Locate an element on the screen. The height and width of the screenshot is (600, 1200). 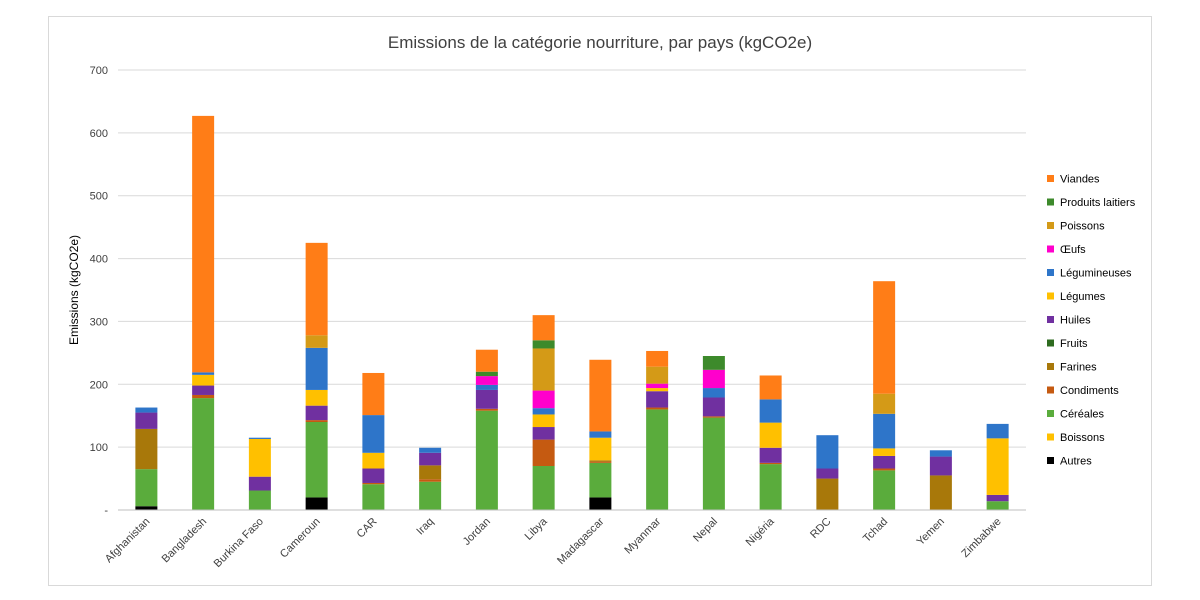
legend-label: Produits laitiers is located at coordinates (1098, 203).